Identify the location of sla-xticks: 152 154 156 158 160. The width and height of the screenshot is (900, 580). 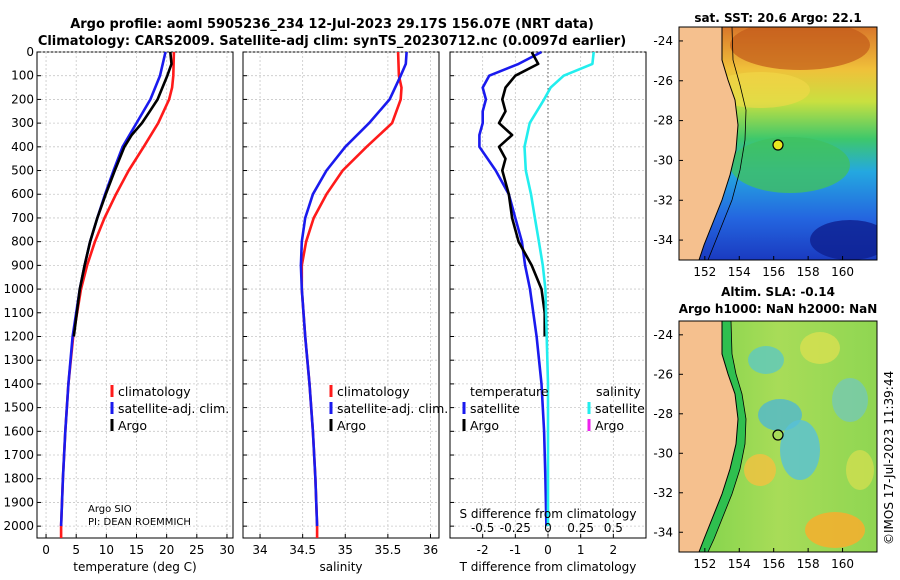
(773, 559).